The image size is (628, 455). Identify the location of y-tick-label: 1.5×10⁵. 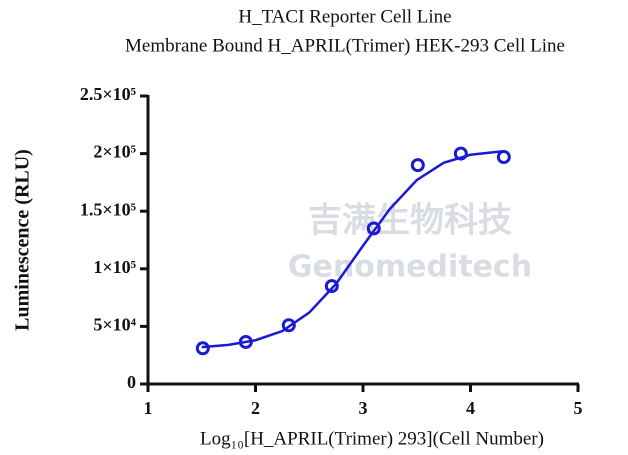
(108, 209).